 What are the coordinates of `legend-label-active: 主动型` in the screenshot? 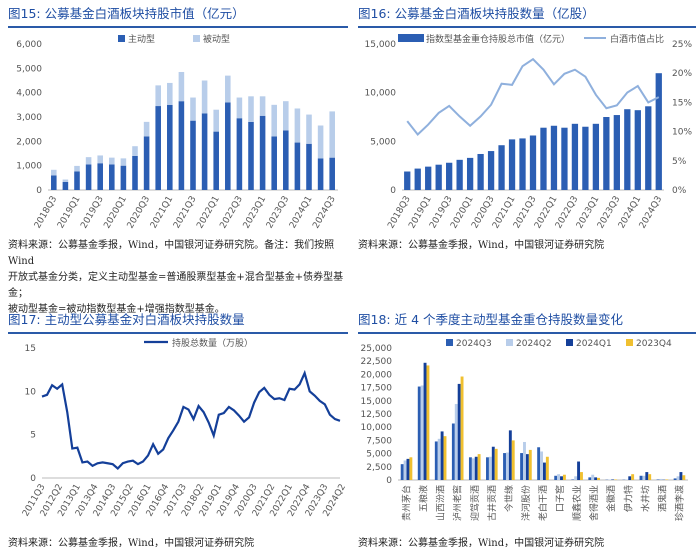 It's located at (141, 39).